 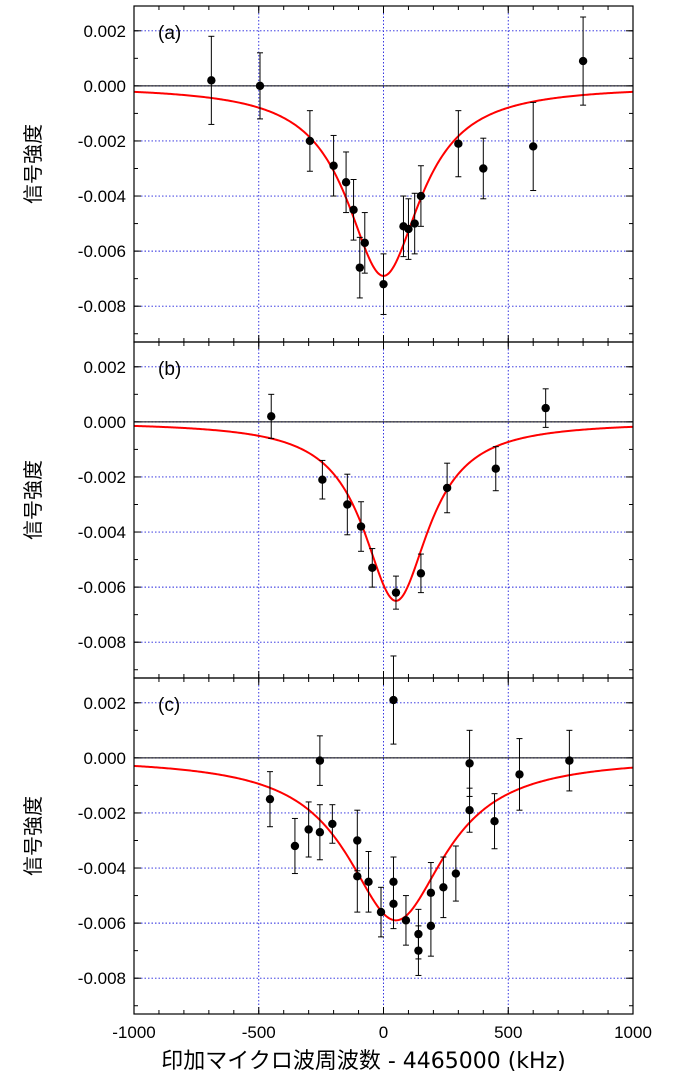 I want to click on x-tick-label: 500, so click(x=508, y=1032).